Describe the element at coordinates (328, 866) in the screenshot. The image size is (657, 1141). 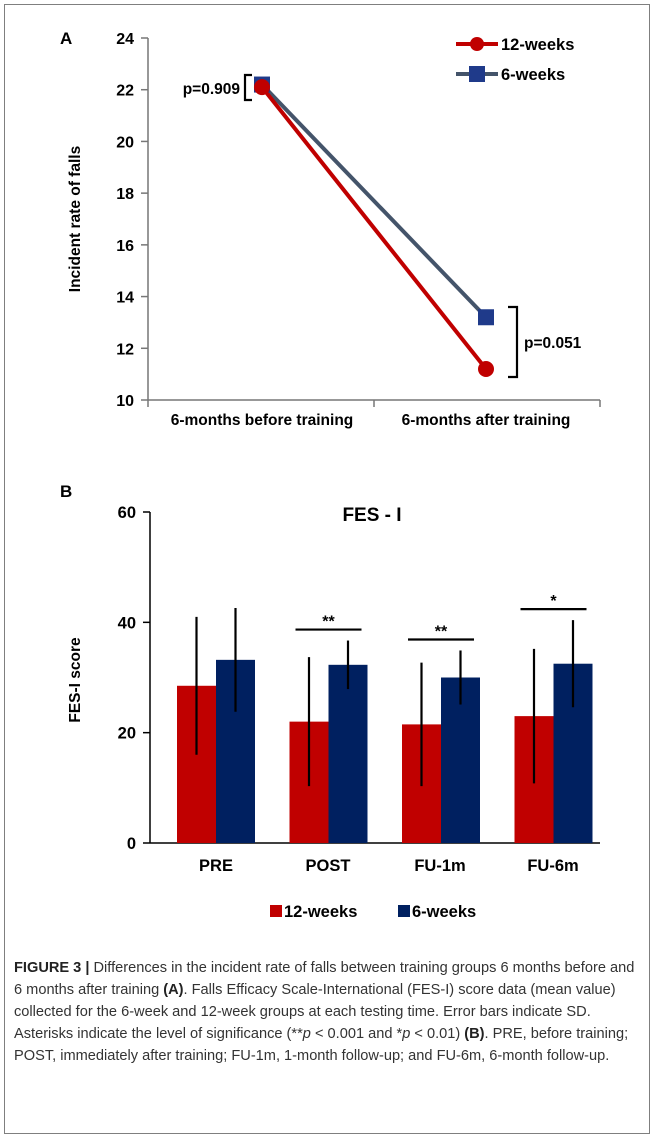
I see `x-category-label-b-1: POST` at that location.